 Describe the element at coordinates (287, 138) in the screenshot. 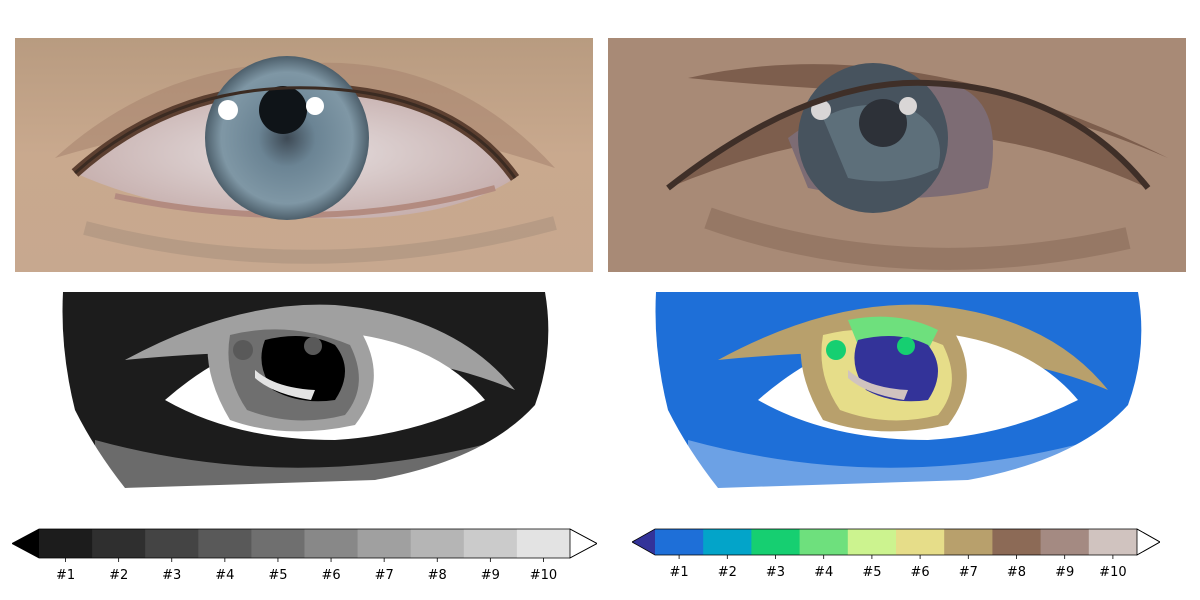

I see `iris` at that location.